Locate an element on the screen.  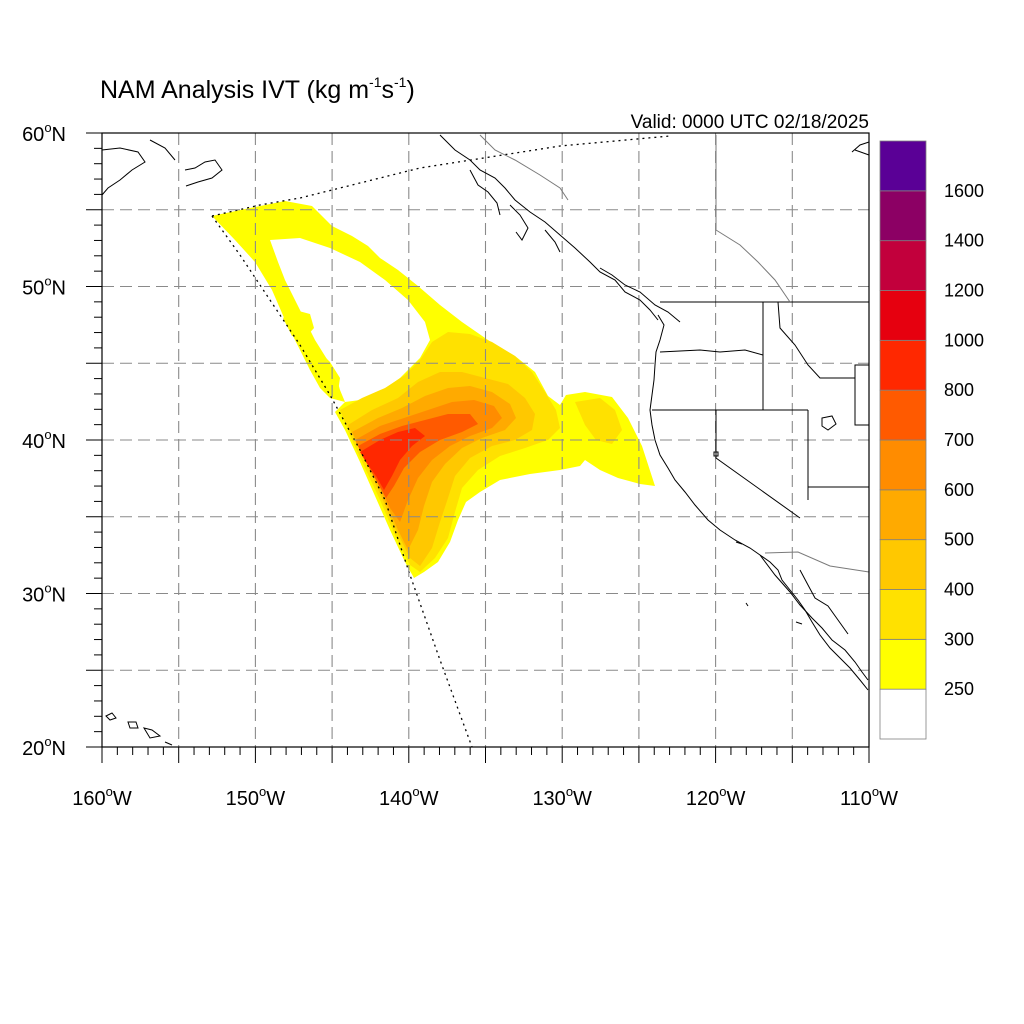
colorbar-label: 250 is located at coordinates (959, 689).